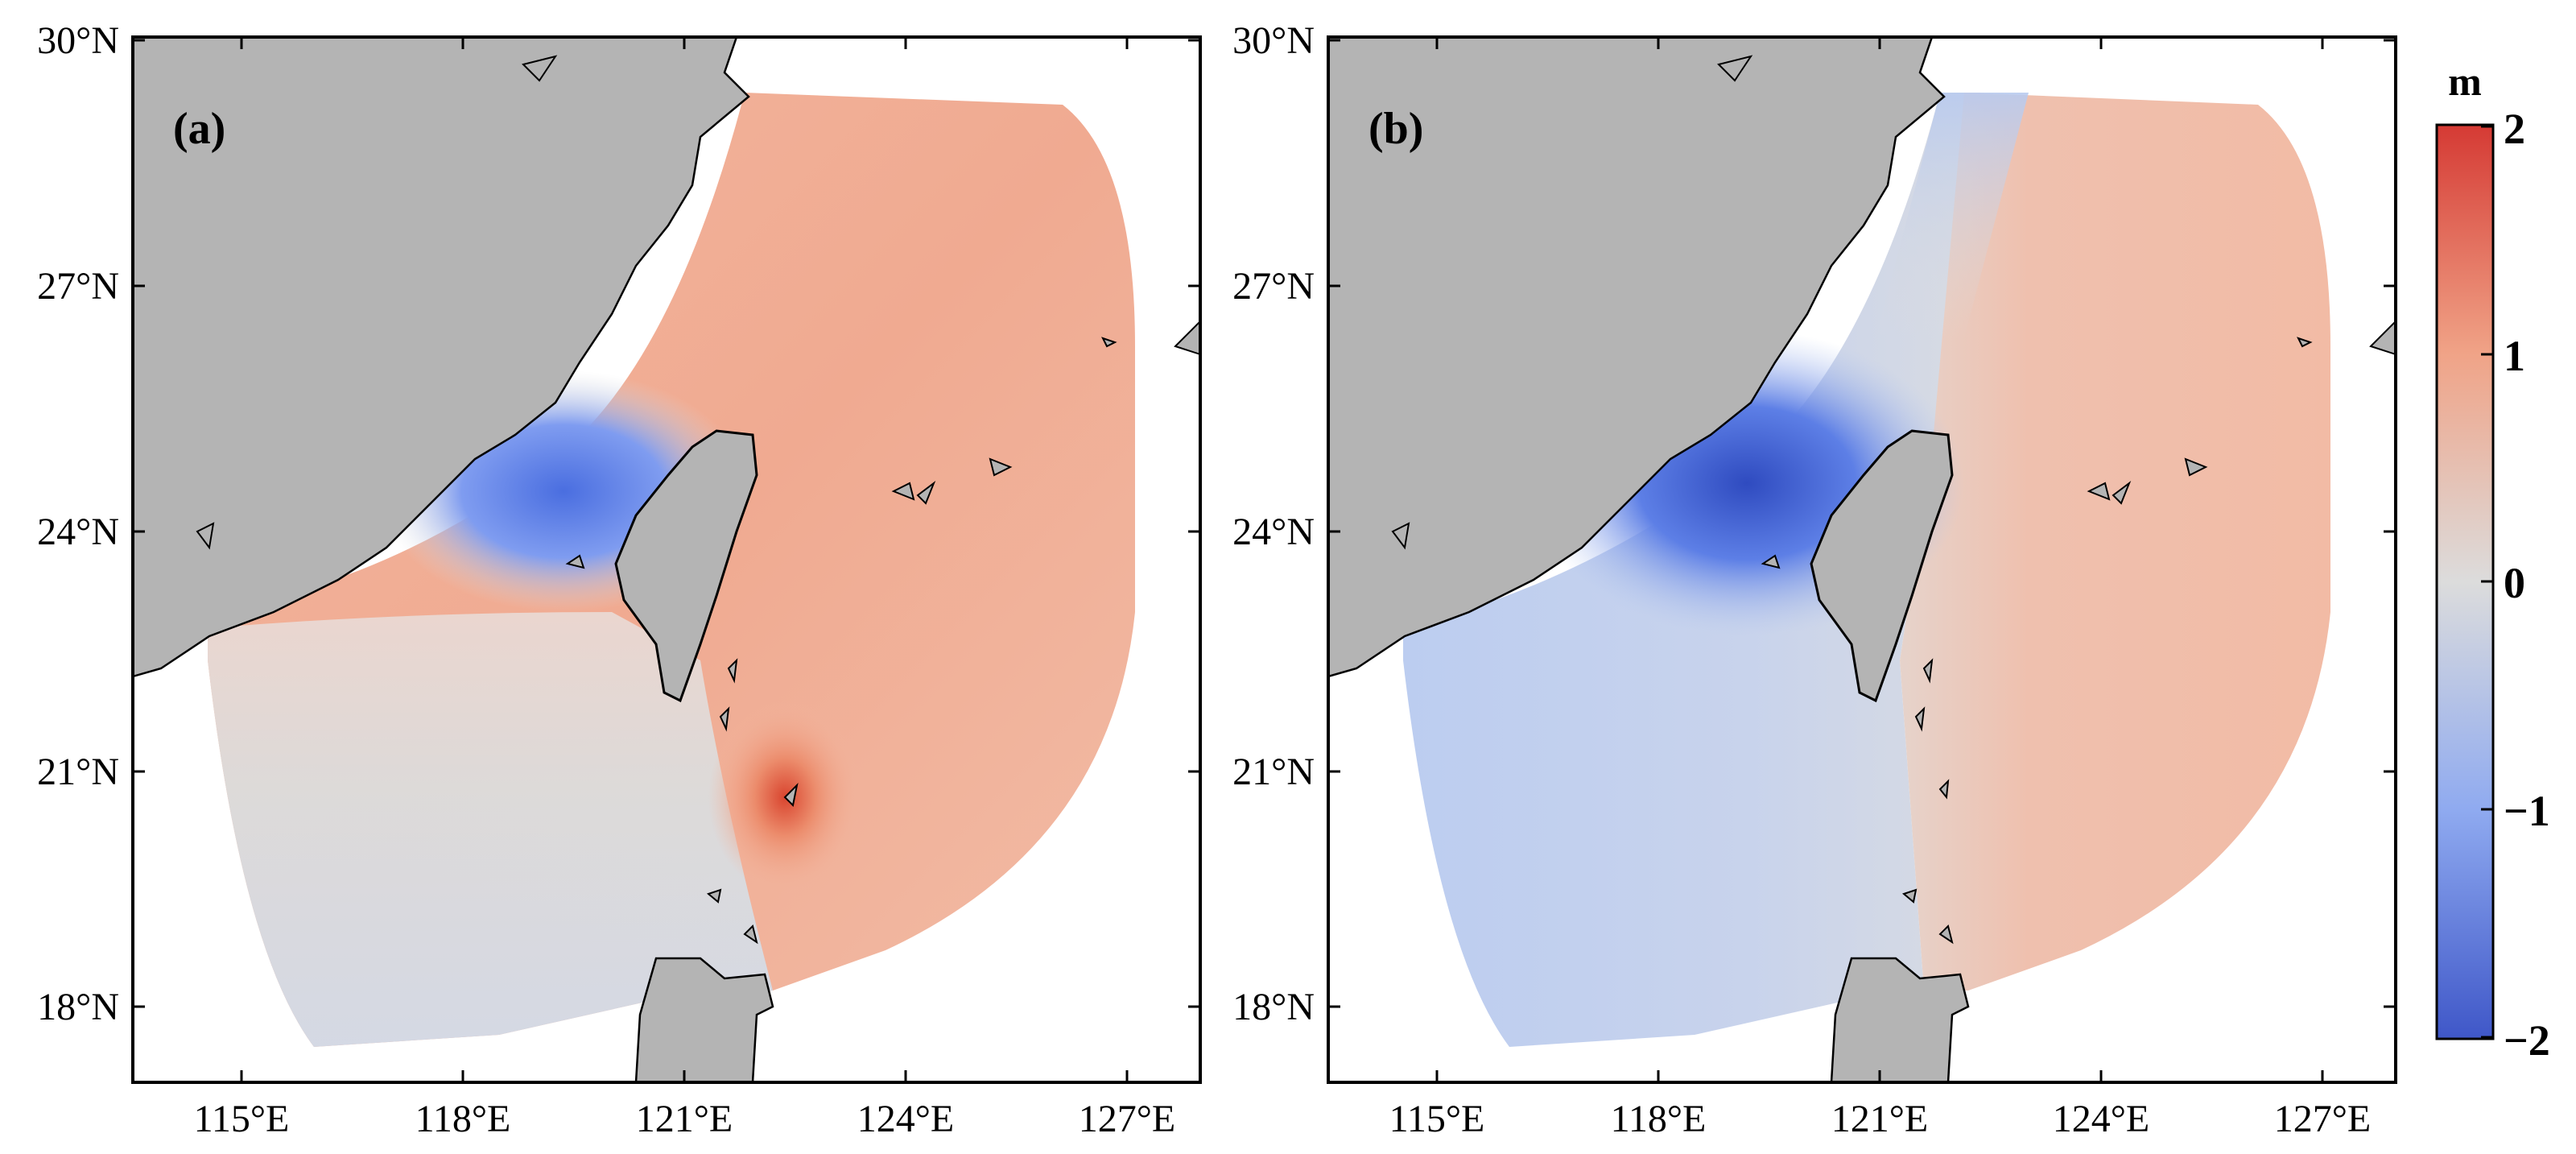 This screenshot has height=1154, width=2576. I want to click on colorbar-tick-labels: 2 1 0 −1 −2, so click(2527, 585).